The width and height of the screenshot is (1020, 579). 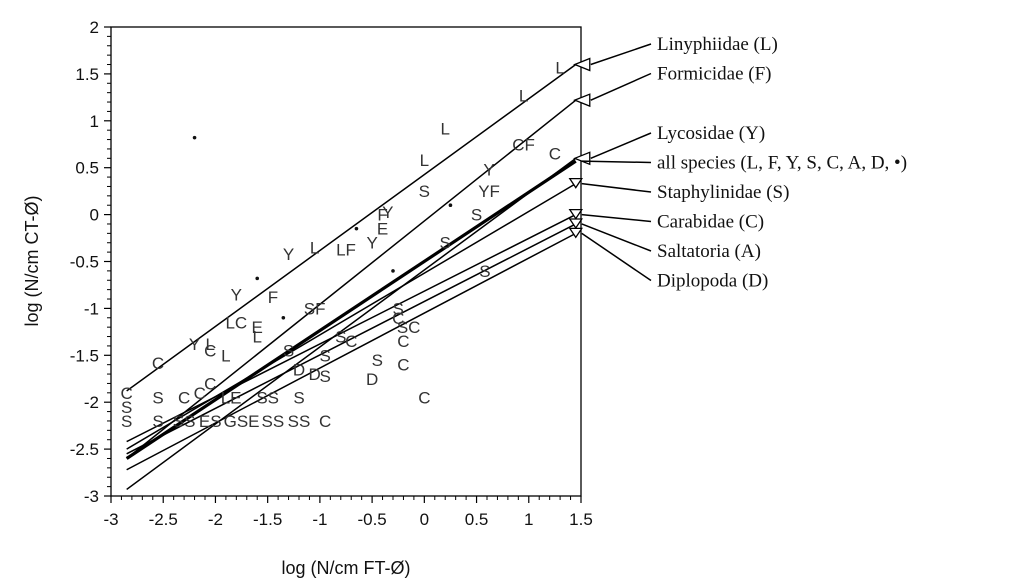 What do you see at coordinates (315, 308) in the screenshot?
I see `data-point: SF` at bounding box center [315, 308].